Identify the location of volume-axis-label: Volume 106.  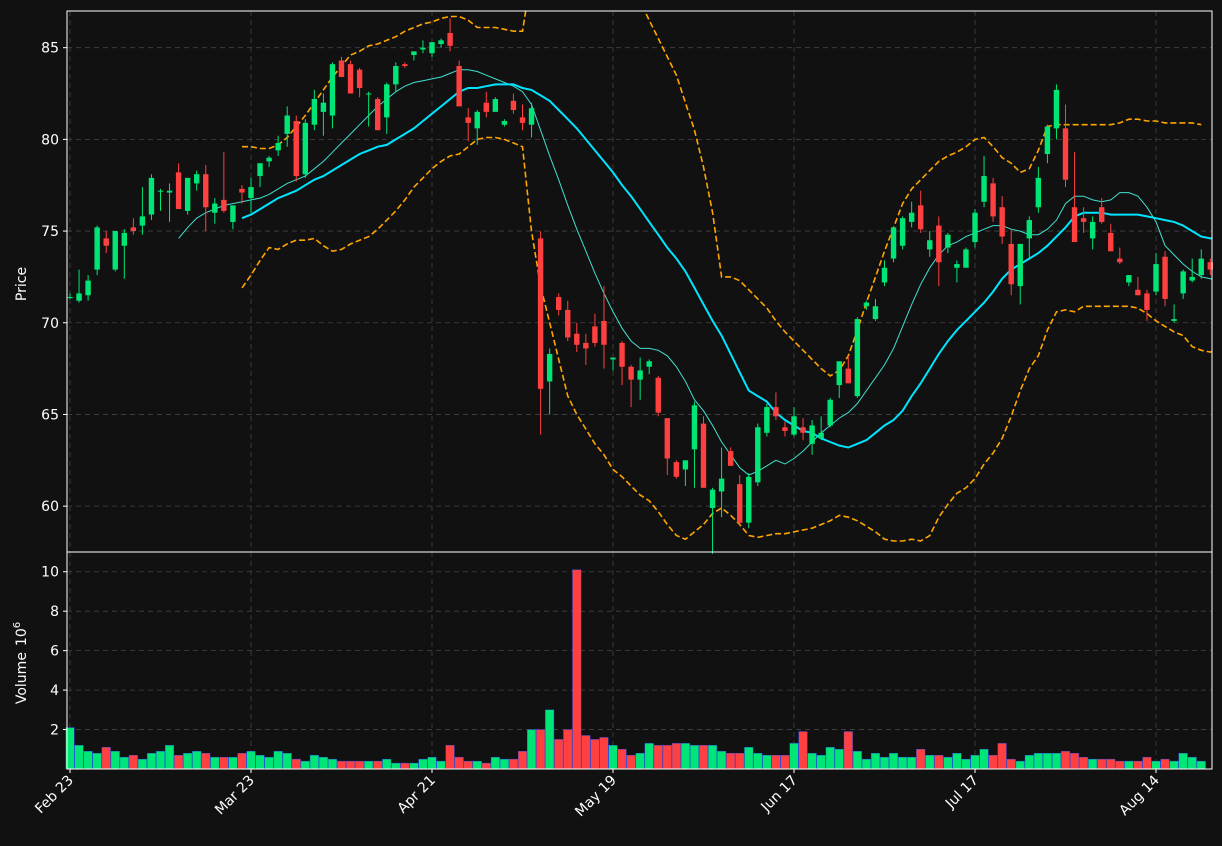
(21, 663).